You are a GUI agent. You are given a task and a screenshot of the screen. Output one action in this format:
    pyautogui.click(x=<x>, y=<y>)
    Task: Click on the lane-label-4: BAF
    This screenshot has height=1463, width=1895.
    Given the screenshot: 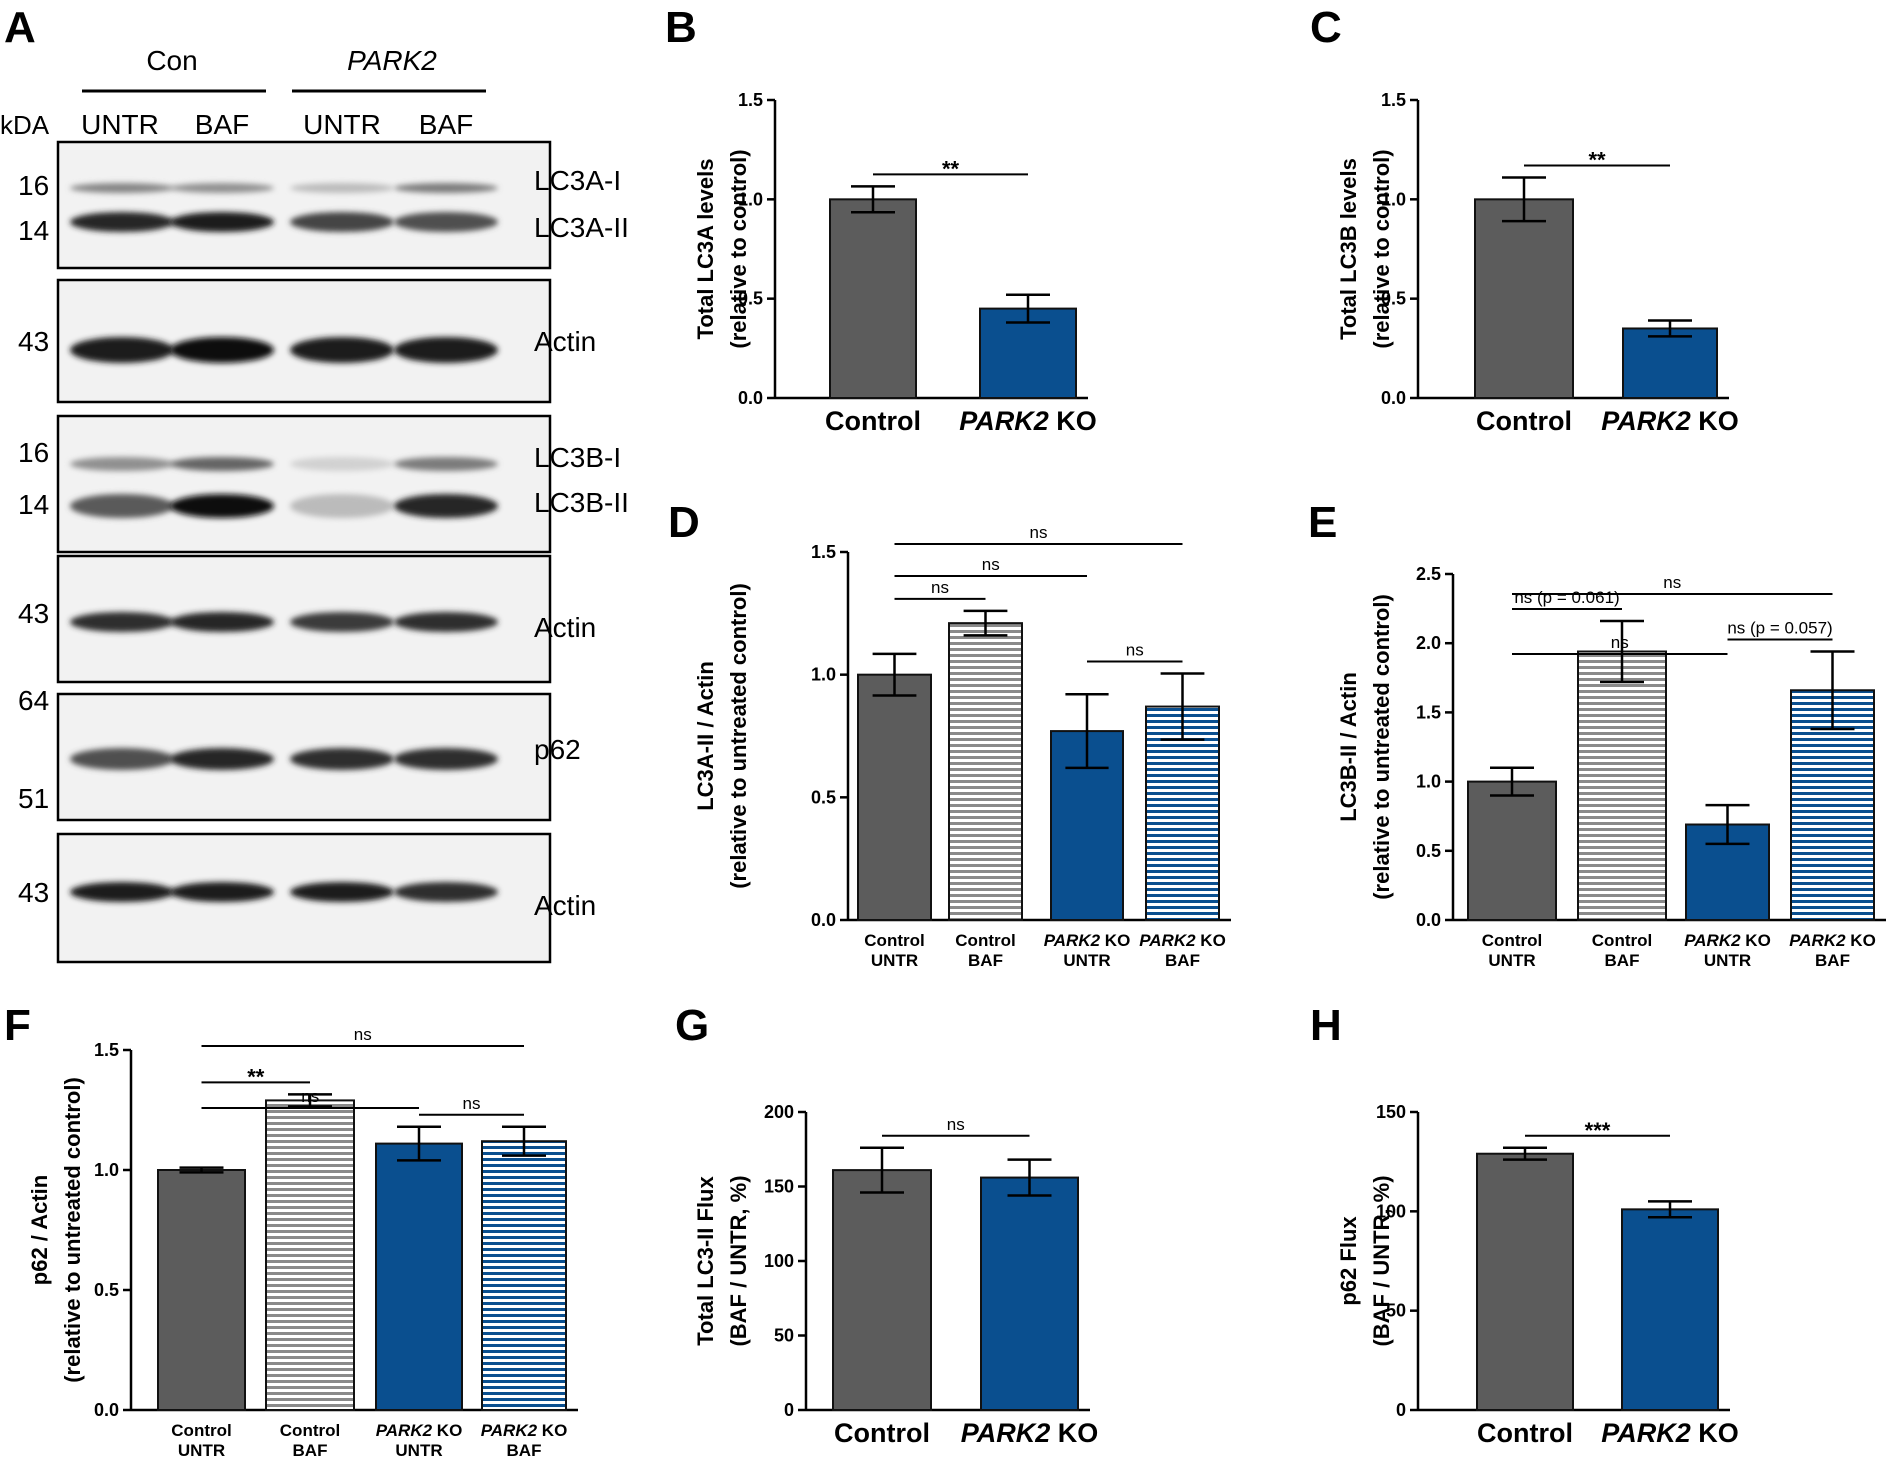 What is the action you would take?
    pyautogui.click(x=446, y=124)
    